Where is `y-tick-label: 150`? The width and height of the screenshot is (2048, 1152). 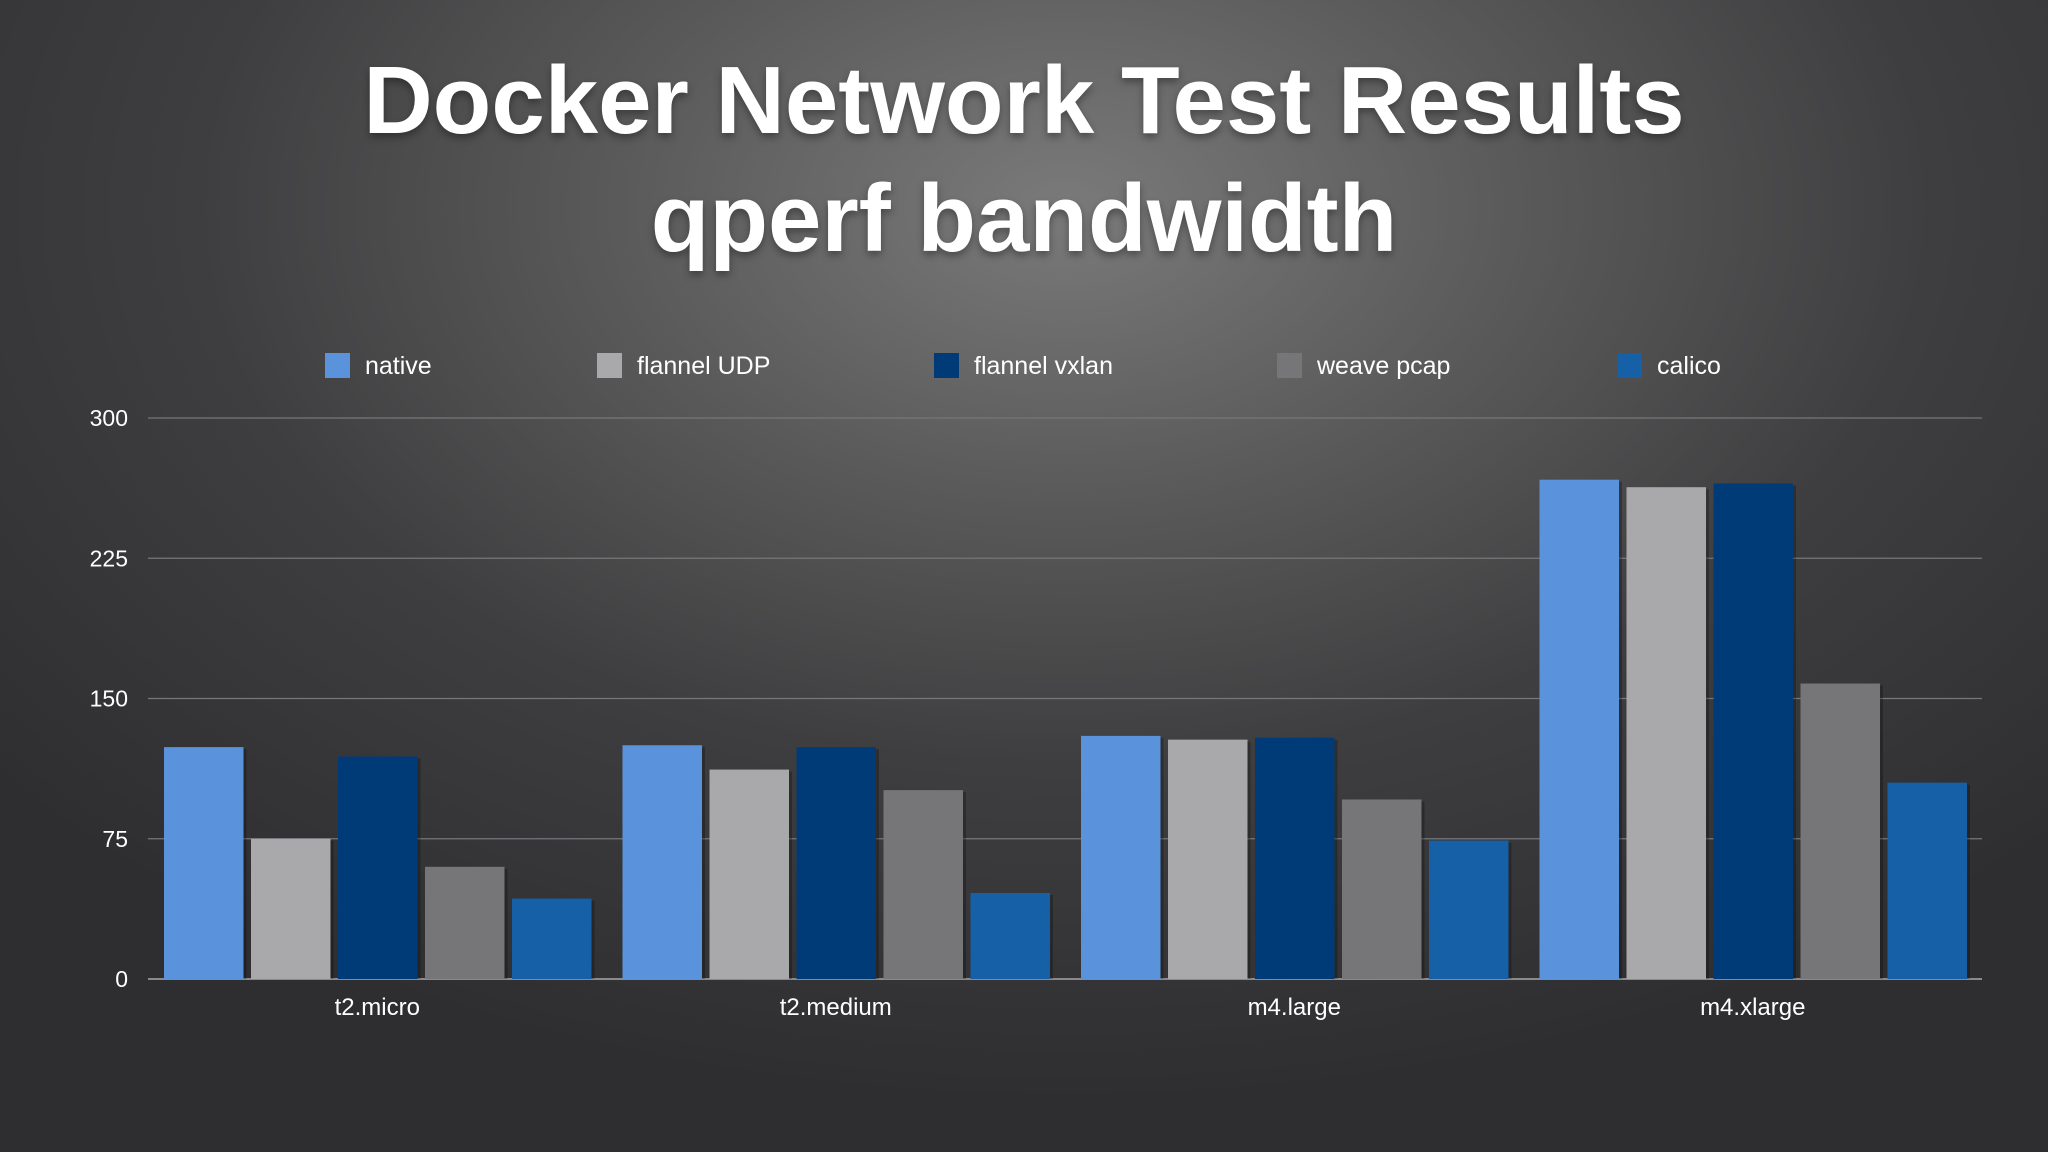
y-tick-label: 150 is located at coordinates (109, 699).